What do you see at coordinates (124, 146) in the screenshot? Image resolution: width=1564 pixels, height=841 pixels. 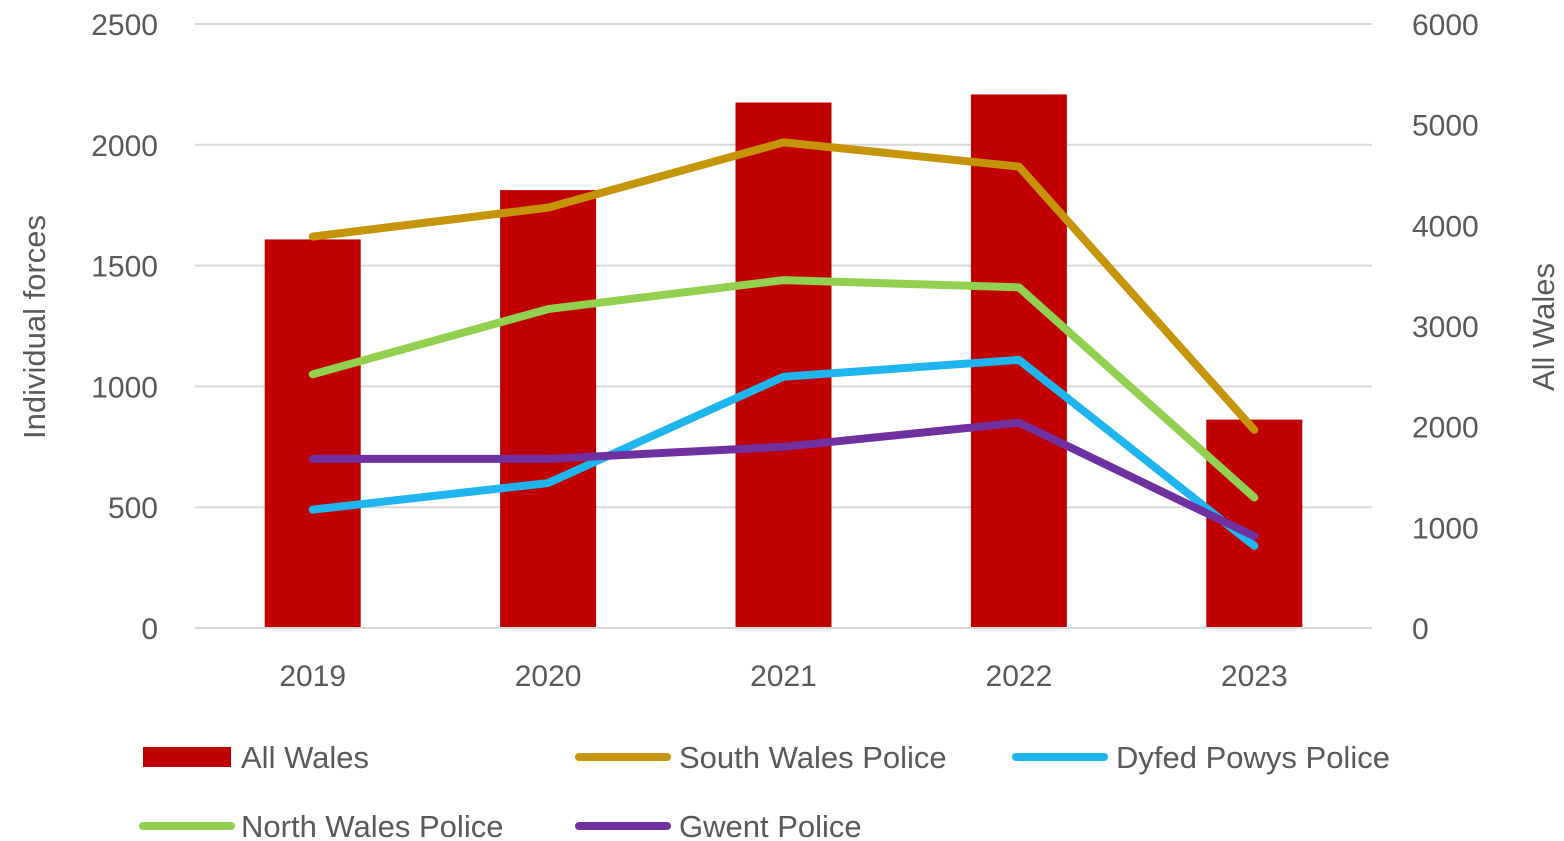 I see `y-tick-label: 2000` at bounding box center [124, 146].